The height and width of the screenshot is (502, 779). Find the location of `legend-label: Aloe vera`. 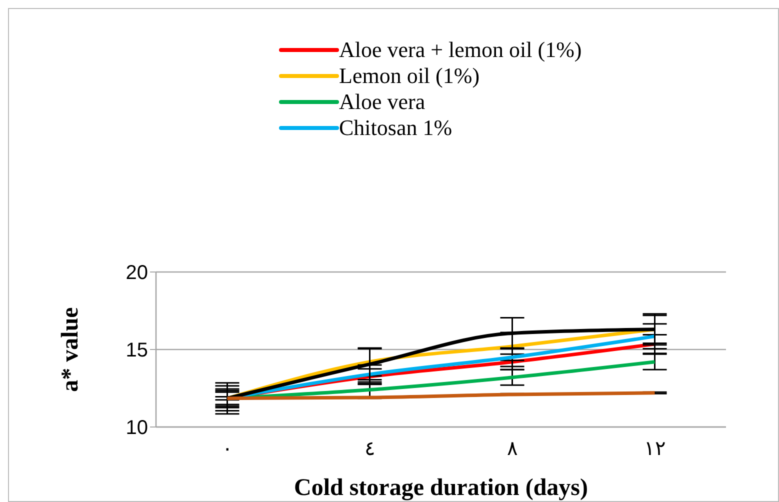

legend-label: Aloe vera is located at coordinates (382, 102).